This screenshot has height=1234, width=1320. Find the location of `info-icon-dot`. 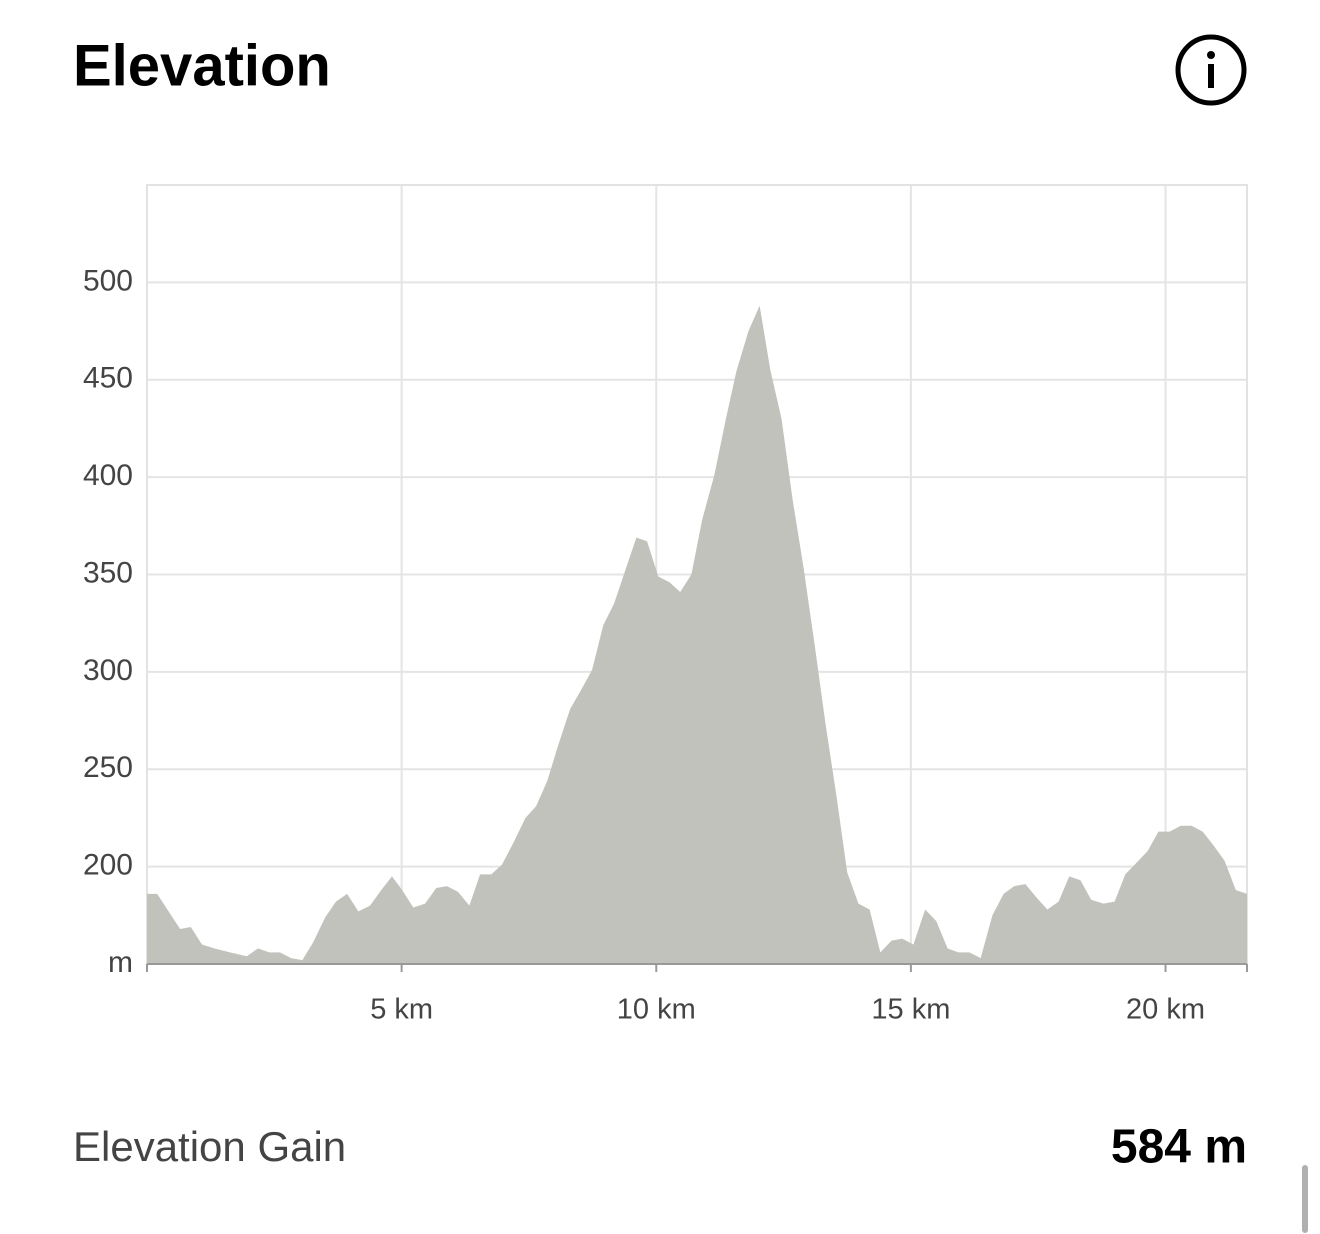

info-icon-dot is located at coordinates (1211, 55).